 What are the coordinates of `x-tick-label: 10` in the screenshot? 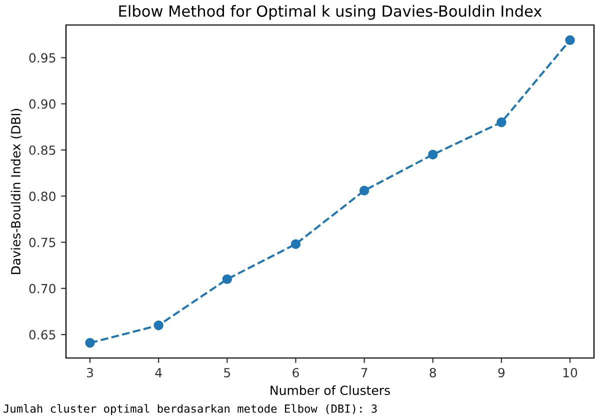 It's located at (570, 373).